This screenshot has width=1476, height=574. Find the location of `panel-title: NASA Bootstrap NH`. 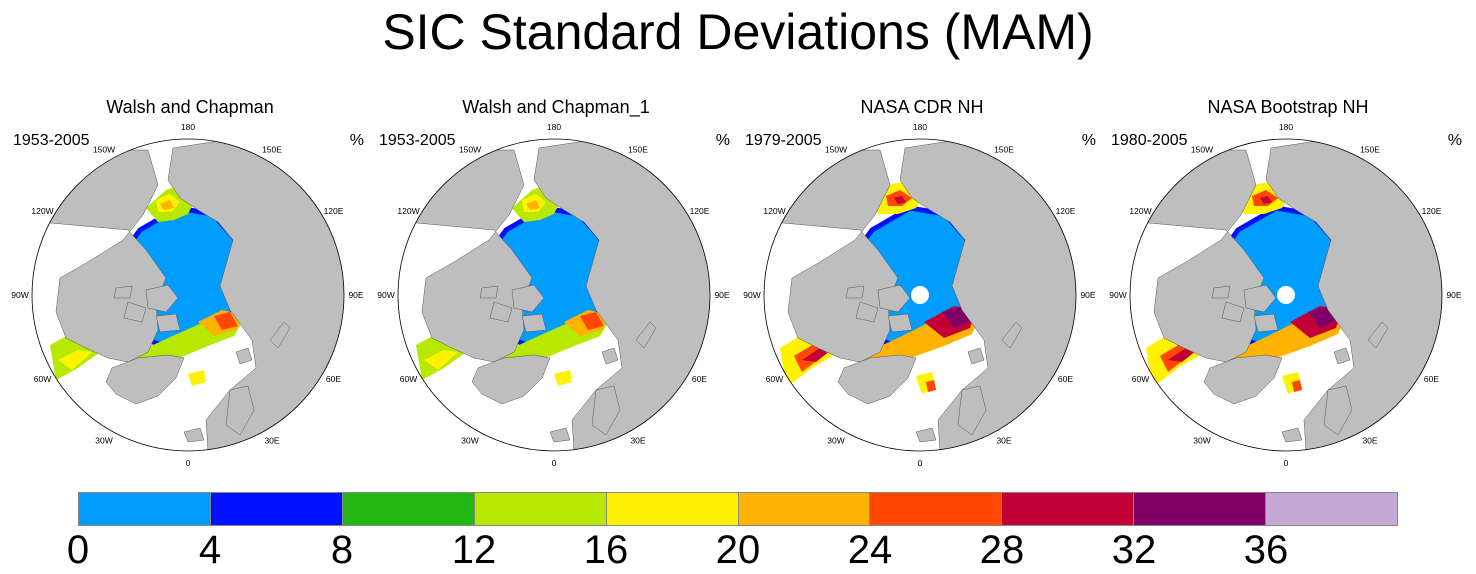

panel-title: NASA Bootstrap NH is located at coordinates (1288, 107).